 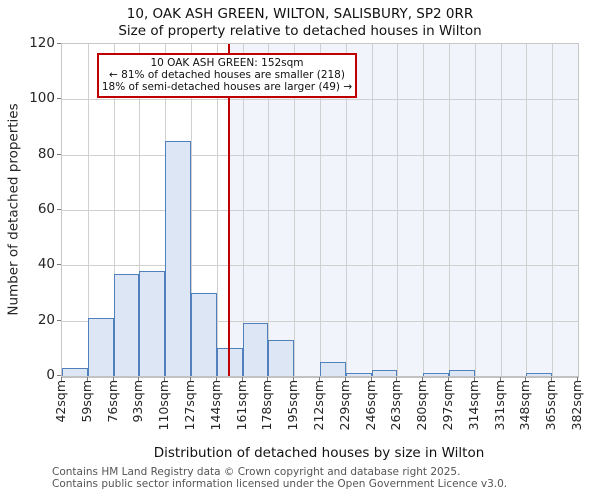 I want to click on x-tick-label-246sqm: 246sqm, so click(x=370, y=405).